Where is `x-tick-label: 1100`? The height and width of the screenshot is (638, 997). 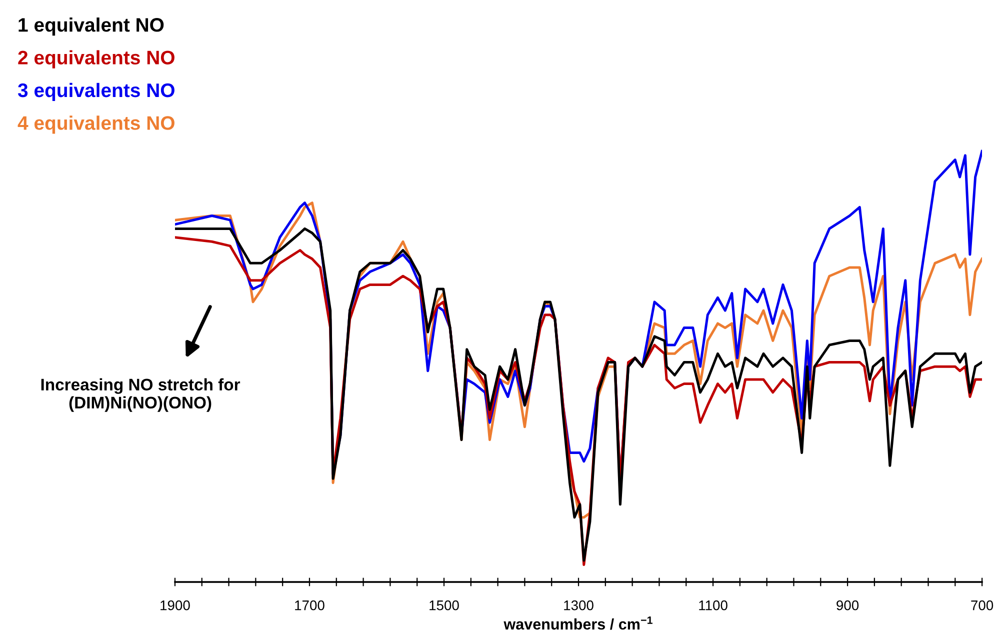
x-tick-label: 1100 is located at coordinates (713, 605).